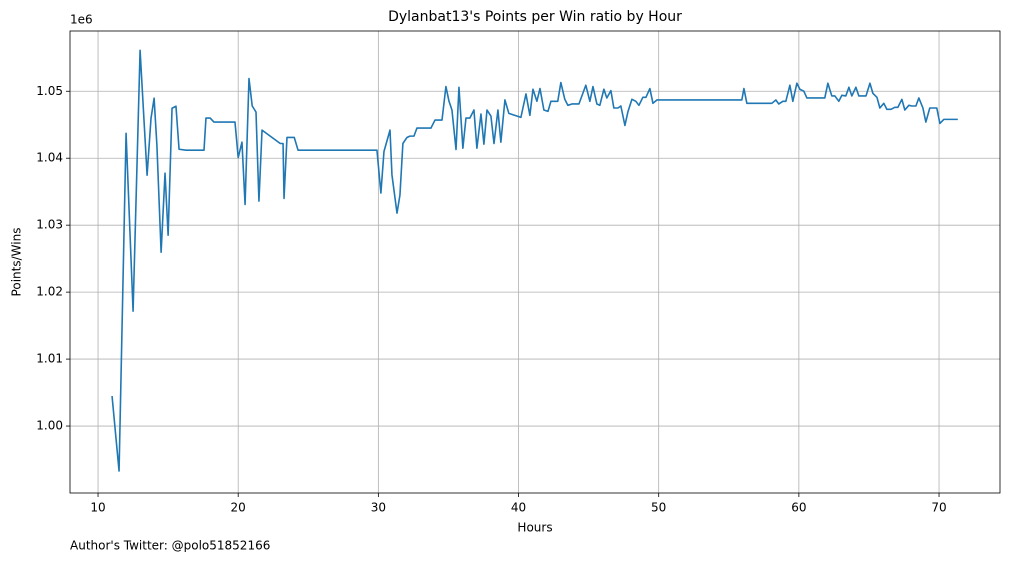 Image resolution: width=1010 pixels, height=562 pixels. I want to click on x-tick-label: 10, so click(97, 508).